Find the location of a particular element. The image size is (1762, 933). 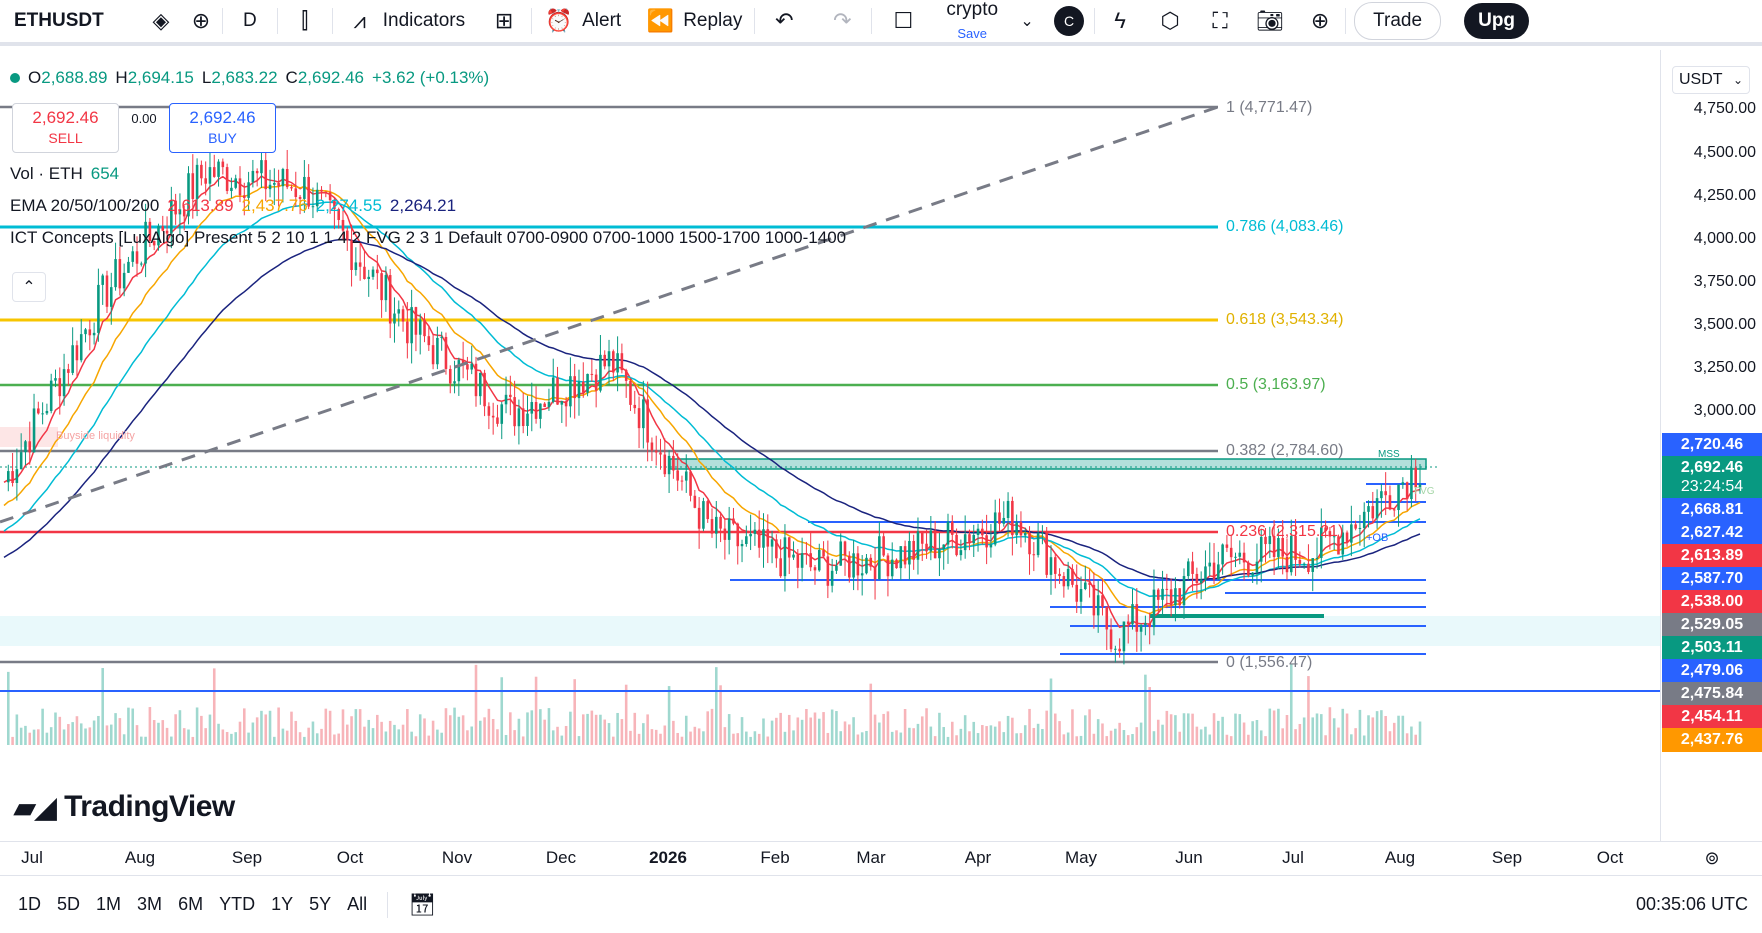

upgrade-button: Upg is located at coordinates (1497, 21).